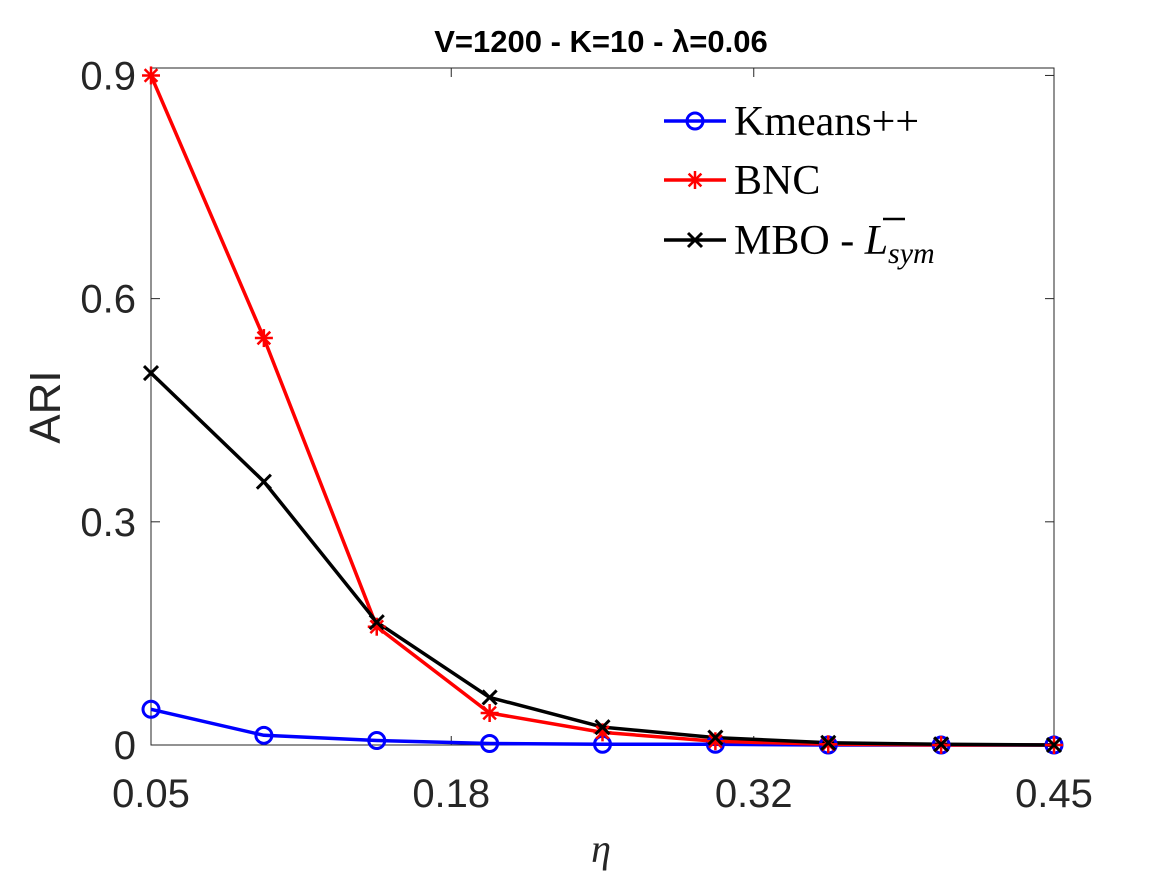 Image resolution: width=1167 pixels, height=875 pixels. What do you see at coordinates (451, 794) in the screenshot?
I see `x-tick-label: 0.18` at bounding box center [451, 794].